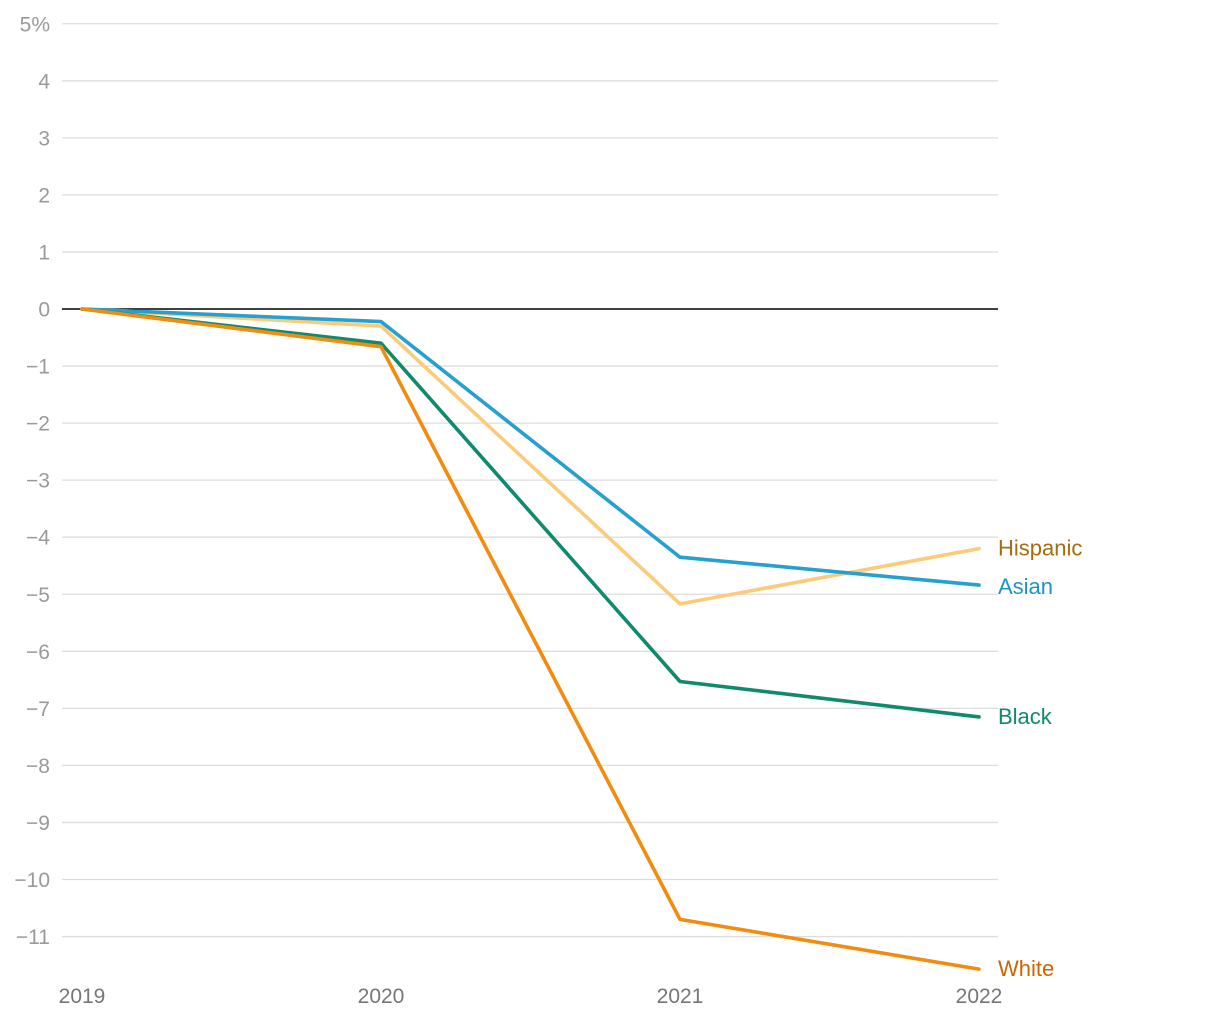  Describe the element at coordinates (1040, 758) in the screenshot. I see `series-labels: Hispanic Asian Black White` at that location.